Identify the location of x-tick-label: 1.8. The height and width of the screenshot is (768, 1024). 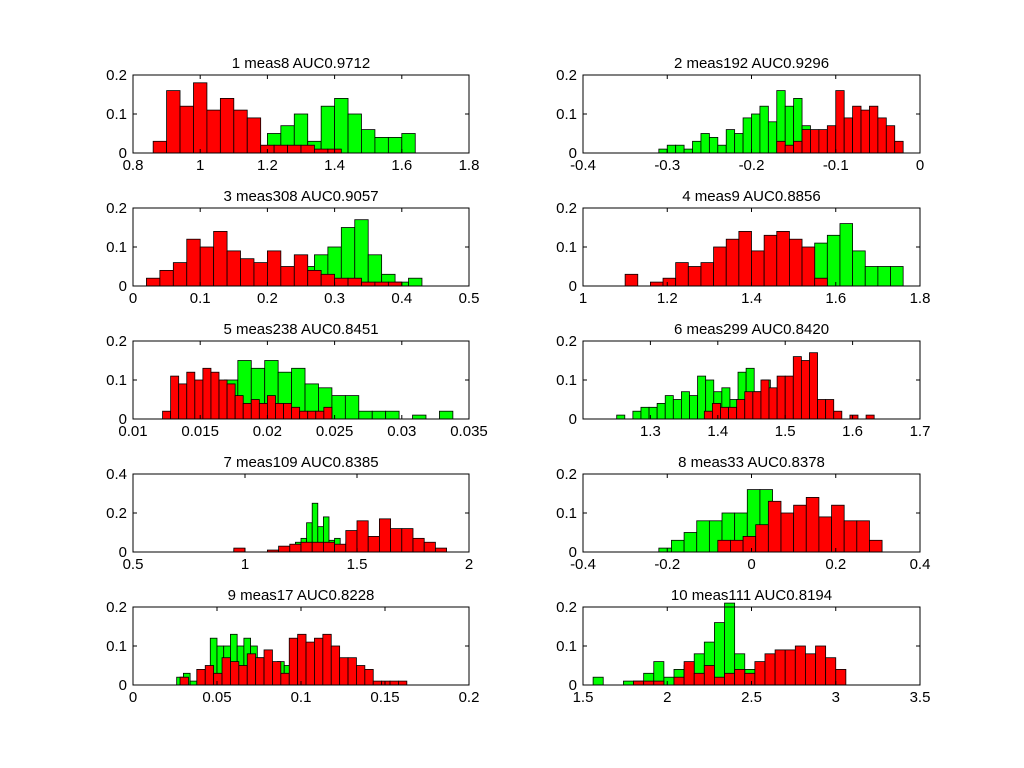
(920, 298).